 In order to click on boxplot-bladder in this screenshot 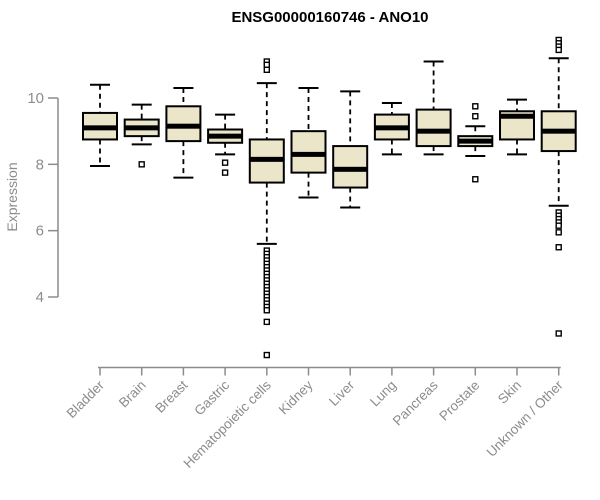, I will do `click(100, 125)`.